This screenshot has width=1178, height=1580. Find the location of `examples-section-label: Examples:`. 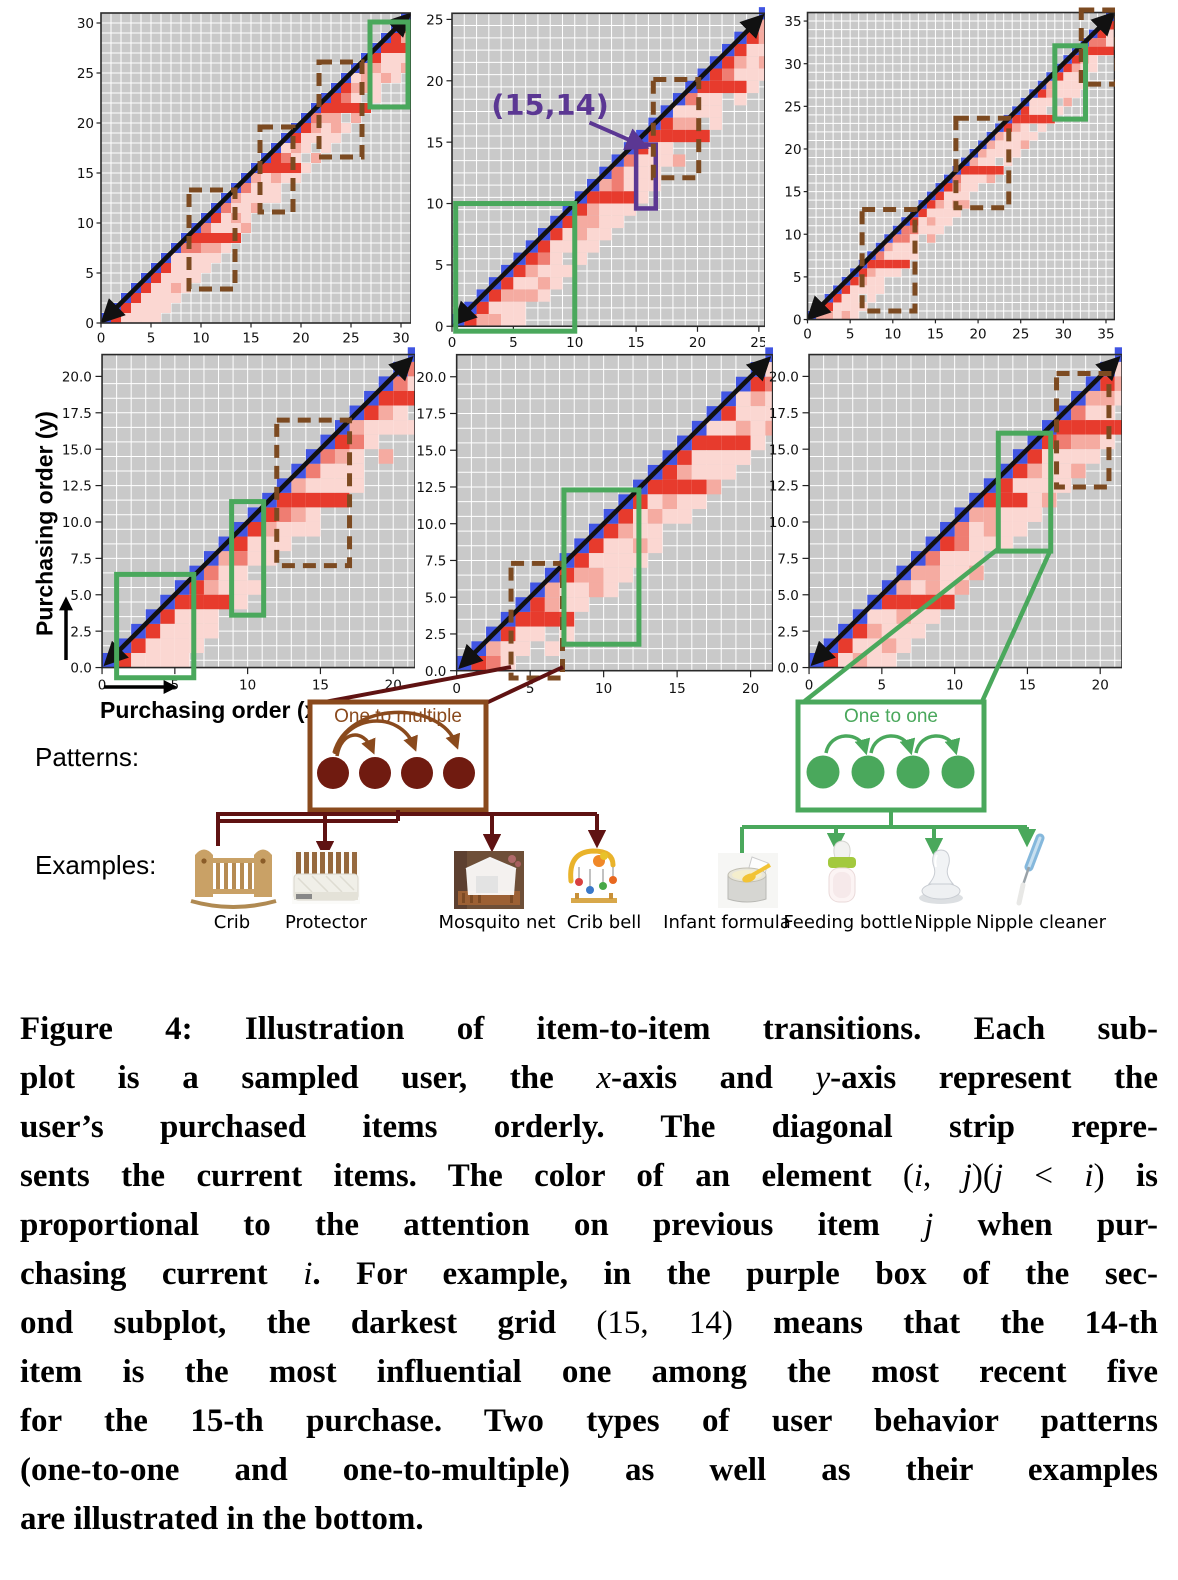

examples-section-label: Examples: is located at coordinates (96, 865).